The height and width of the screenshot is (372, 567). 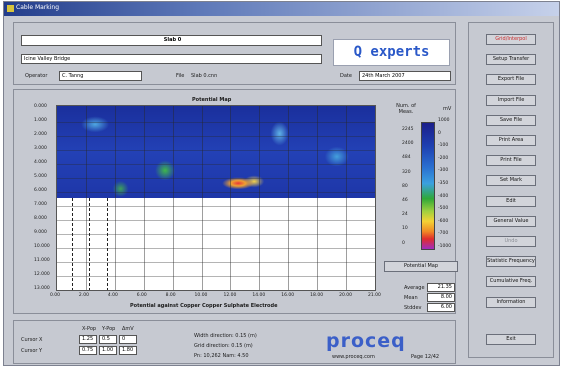 I want to click on color-scale-bar, so click(x=428, y=186).